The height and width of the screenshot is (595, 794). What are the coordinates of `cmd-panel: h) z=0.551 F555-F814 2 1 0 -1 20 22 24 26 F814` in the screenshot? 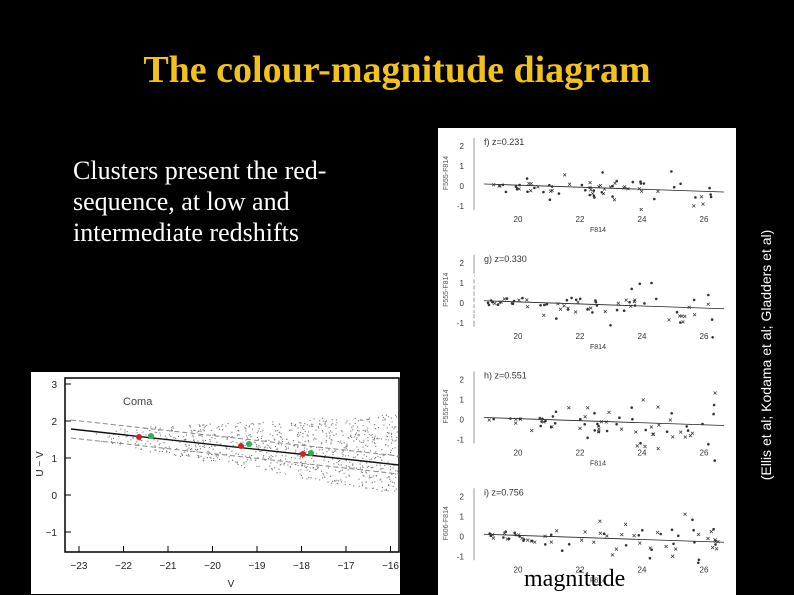 It's located at (584, 419).